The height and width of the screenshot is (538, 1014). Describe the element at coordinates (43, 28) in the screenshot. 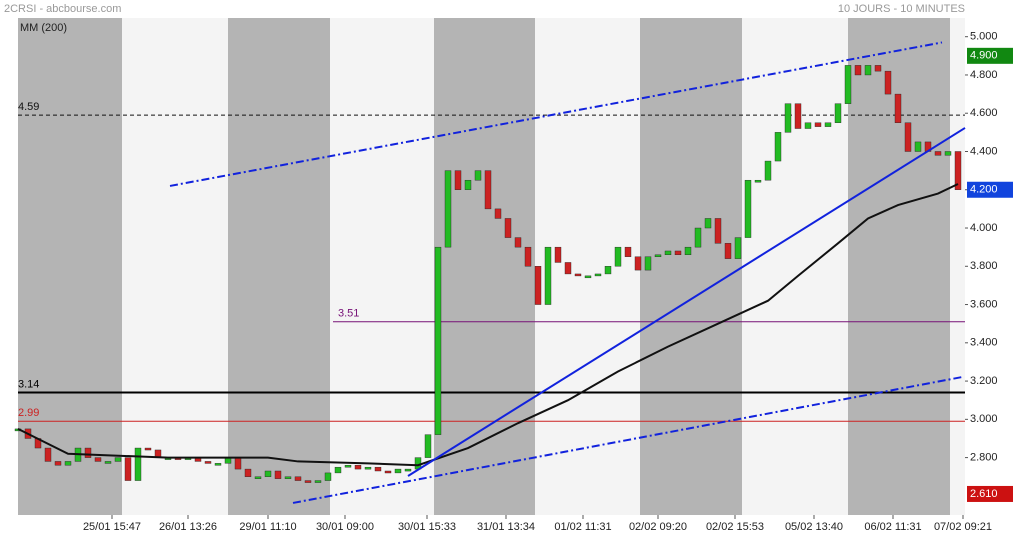

I see `ma-label: MM (200)` at that location.